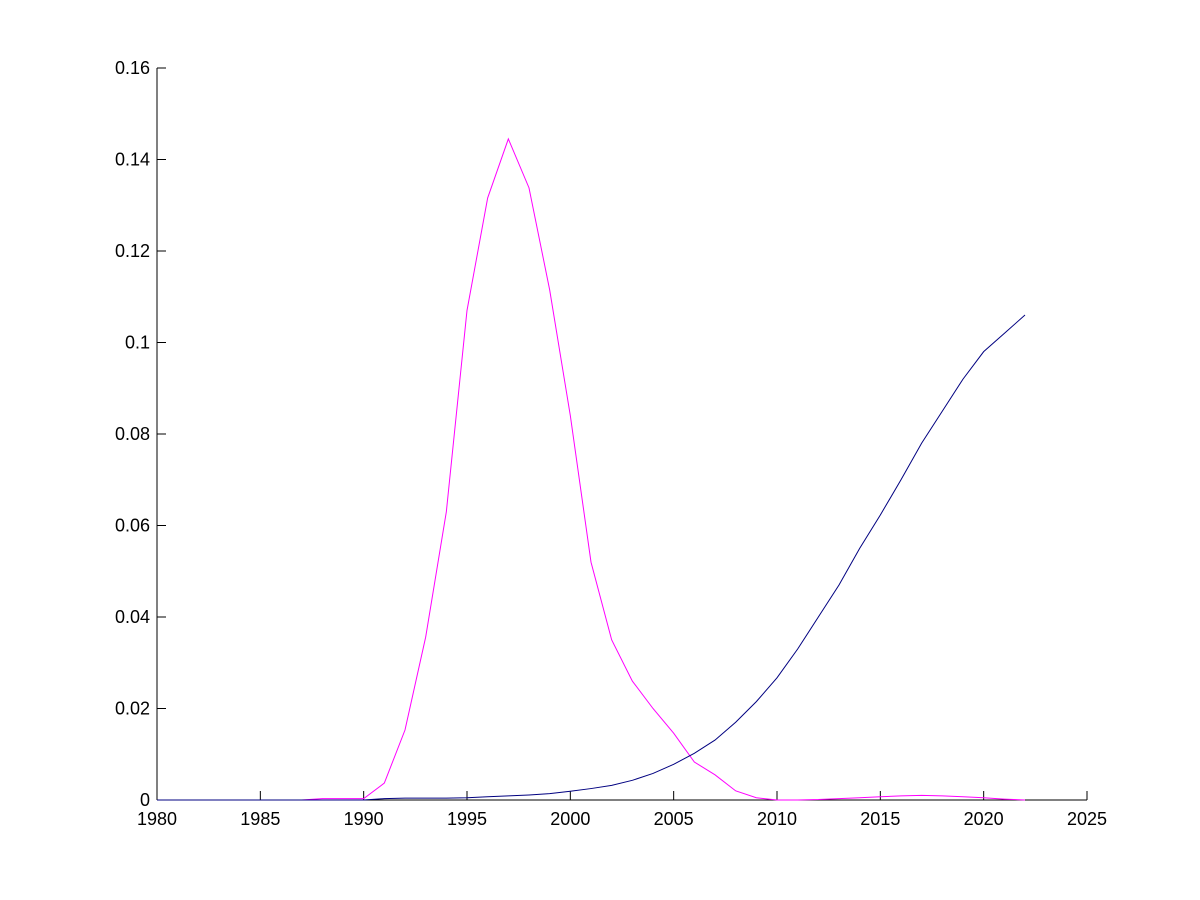 The width and height of the screenshot is (1200, 900). Describe the element at coordinates (132, 251) in the screenshot. I see `y-tick-label: 0.12` at that location.